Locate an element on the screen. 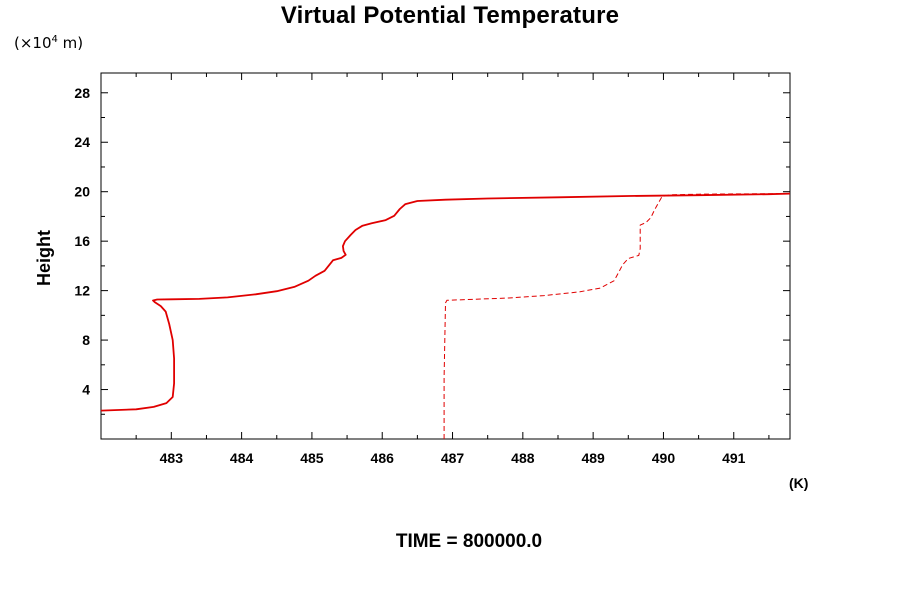 The height and width of the screenshot is (600, 900). x-tick-label: 489 is located at coordinates (593, 458).